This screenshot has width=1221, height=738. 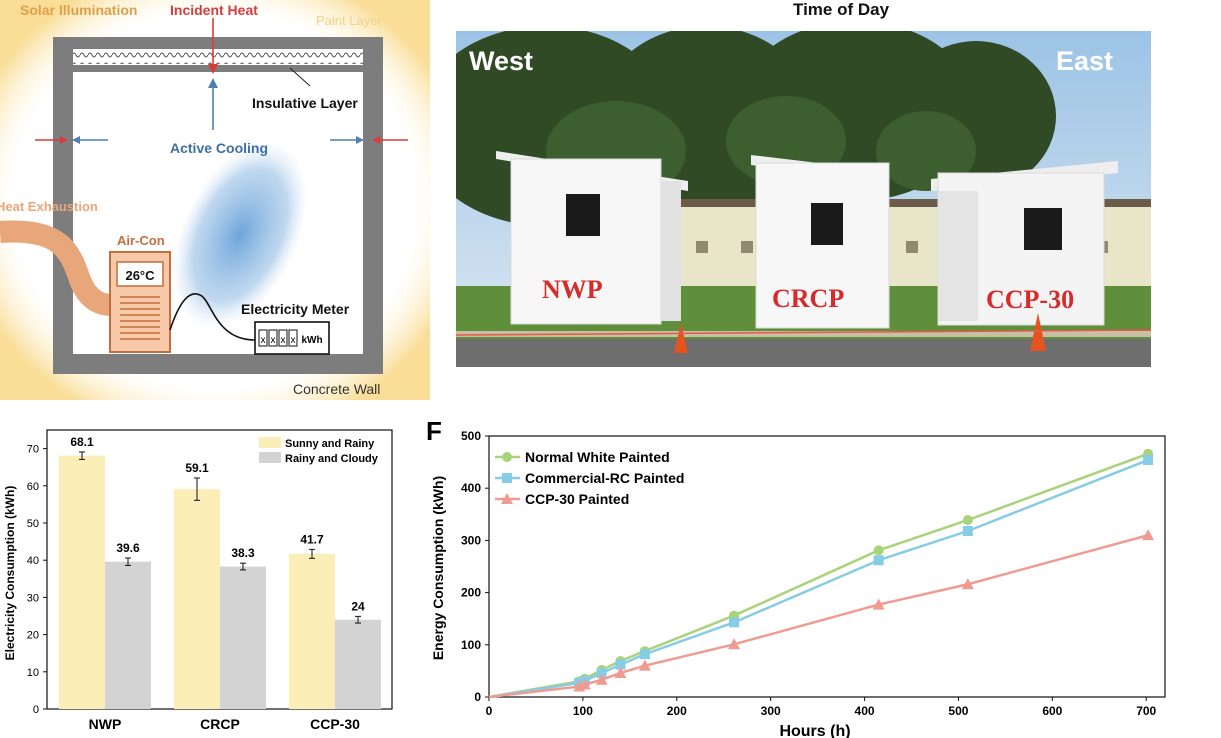 What do you see at coordinates (197, 468) in the screenshot?
I see `bar-value-label: 59.1` at bounding box center [197, 468].